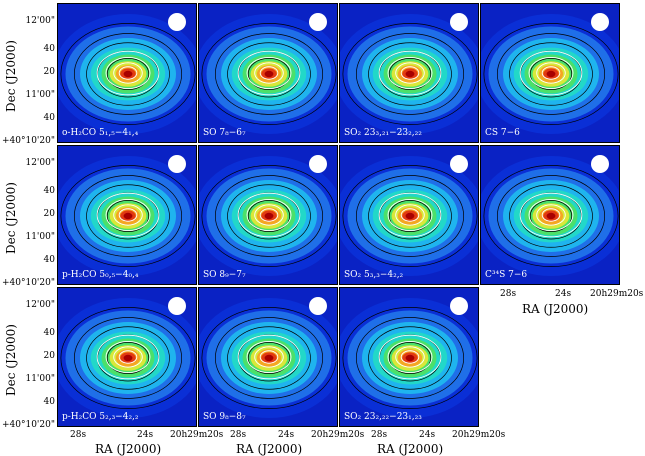 The width and height of the screenshot is (645, 456). Describe the element at coordinates (383, 133) in the screenshot. I see `panel-label: SO₂ 23₃,₂₁−23₂,₂₂` at that location.